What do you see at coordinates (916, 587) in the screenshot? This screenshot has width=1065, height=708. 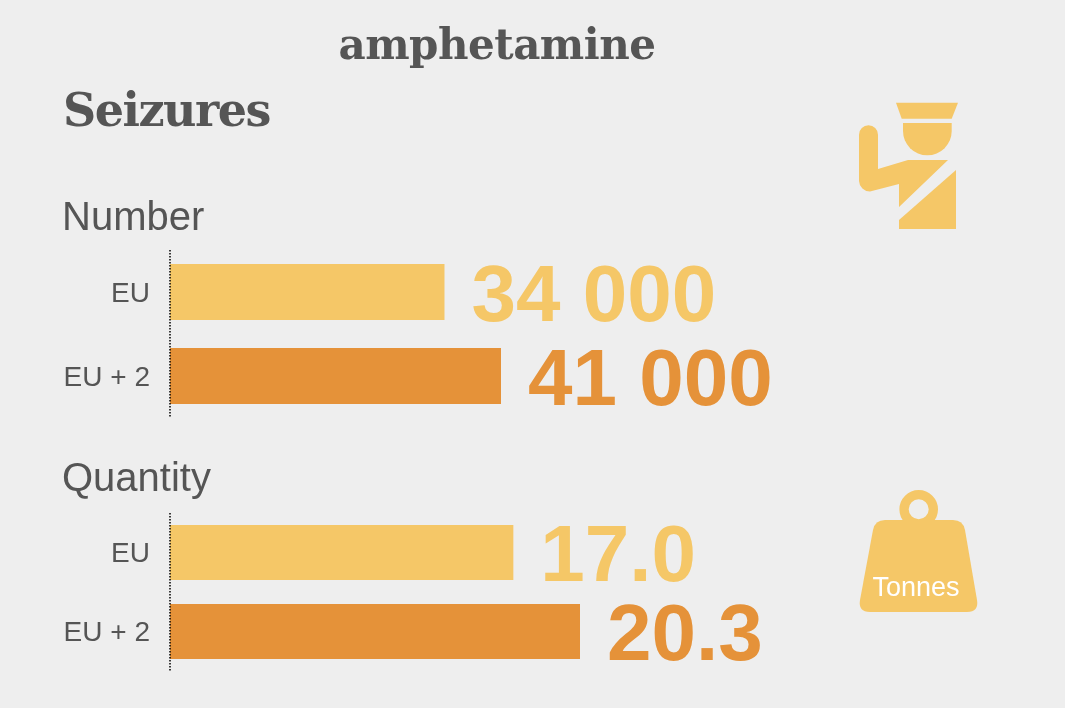 I see `text: Tonnes` at bounding box center [916, 587].